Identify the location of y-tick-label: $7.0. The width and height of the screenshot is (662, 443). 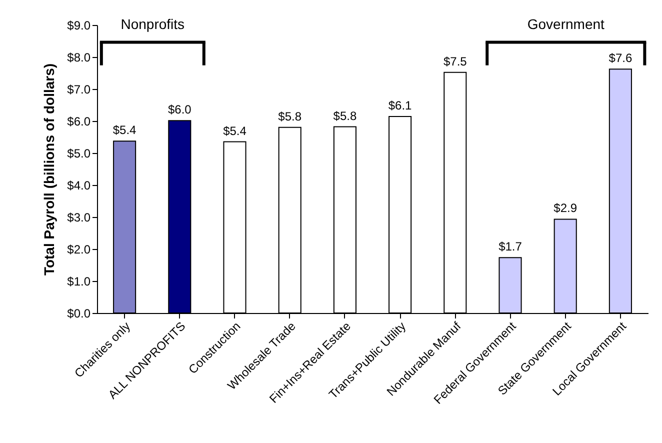
(79, 89).